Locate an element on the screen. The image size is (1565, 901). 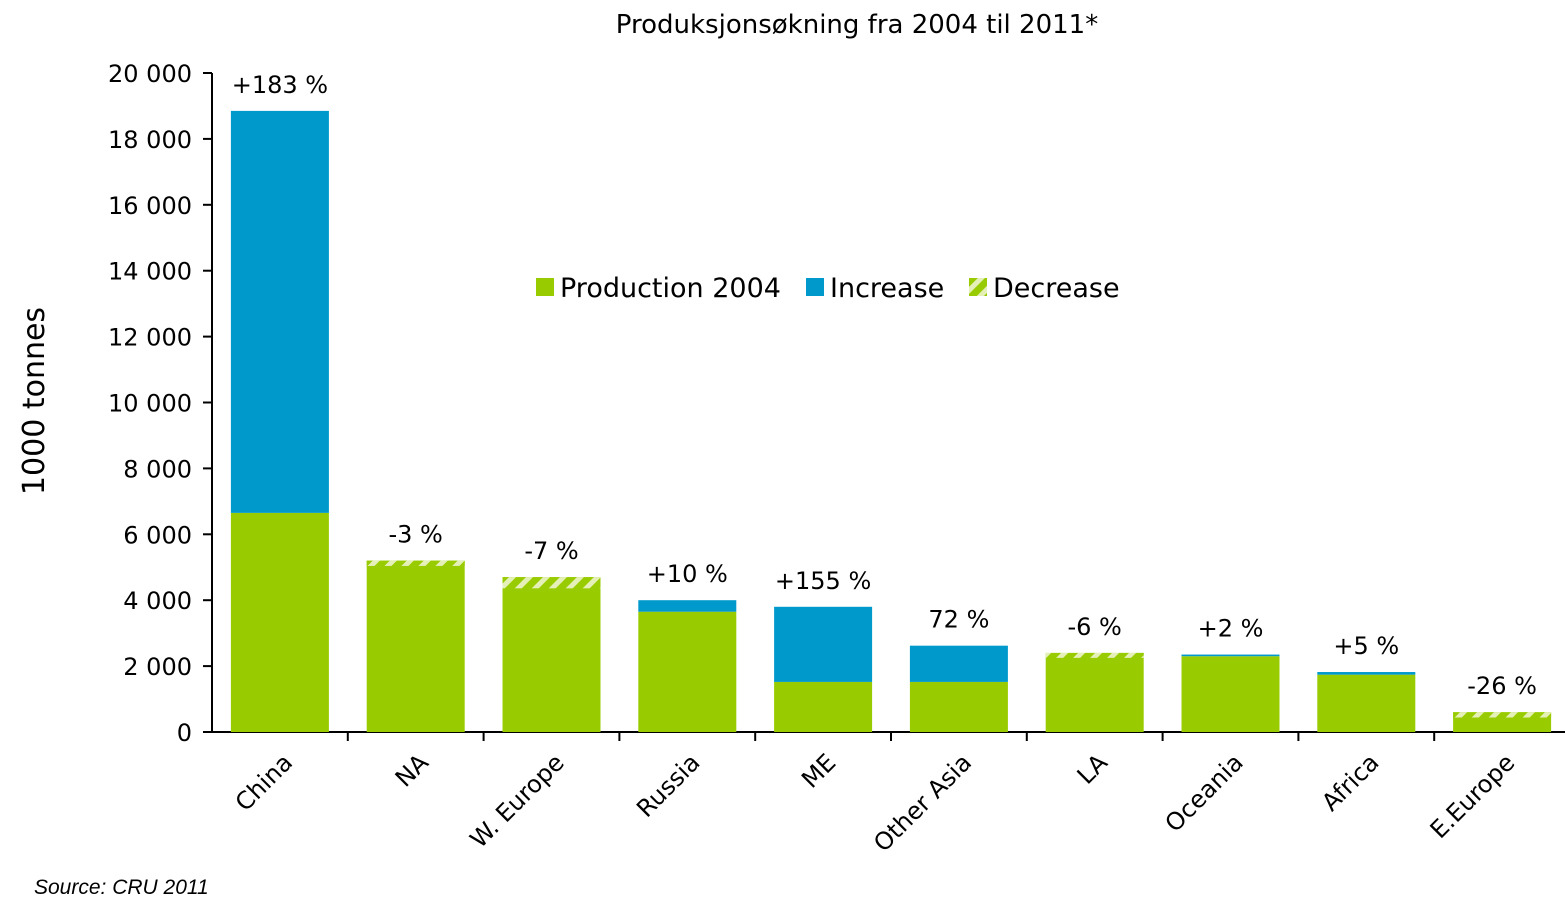
data-label: +5 % is located at coordinates (1366, 646).